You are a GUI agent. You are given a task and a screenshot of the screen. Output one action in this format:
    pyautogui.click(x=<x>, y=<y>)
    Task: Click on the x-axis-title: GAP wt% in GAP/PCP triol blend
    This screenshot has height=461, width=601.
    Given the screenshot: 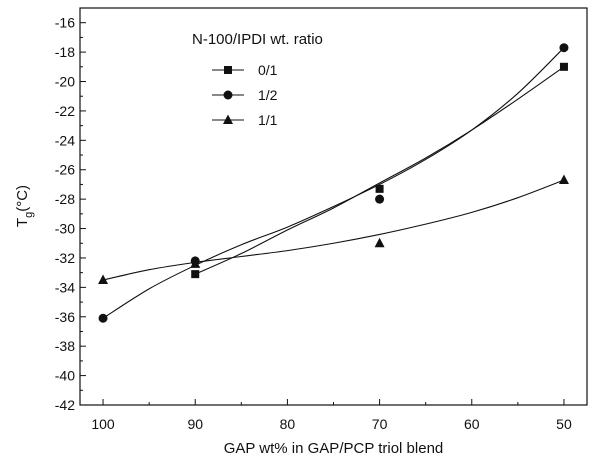 What is the action you would take?
    pyautogui.click(x=334, y=448)
    